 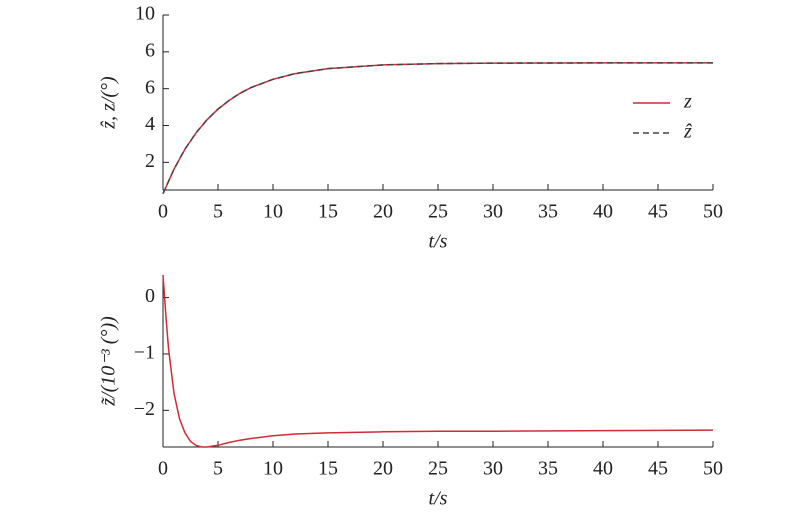 What do you see at coordinates (109, 361) in the screenshot?
I see `y-axis-label: z̃/(10⁻³ (°))` at bounding box center [109, 361].